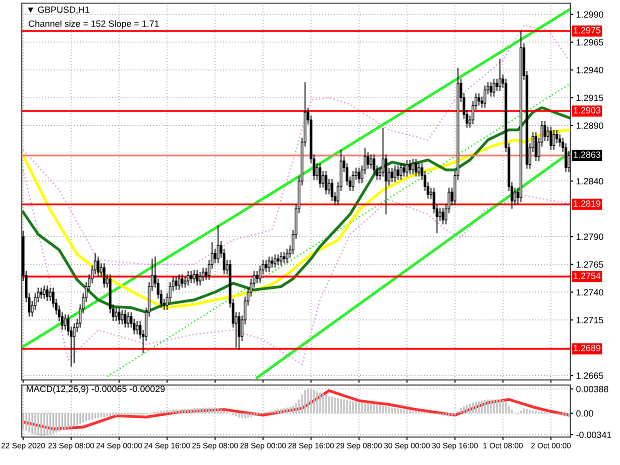 Image resolution: width=620 pixels, height=465 pixels. I want to click on chart-title: ▼ GBPUSD,H1, so click(59, 10).